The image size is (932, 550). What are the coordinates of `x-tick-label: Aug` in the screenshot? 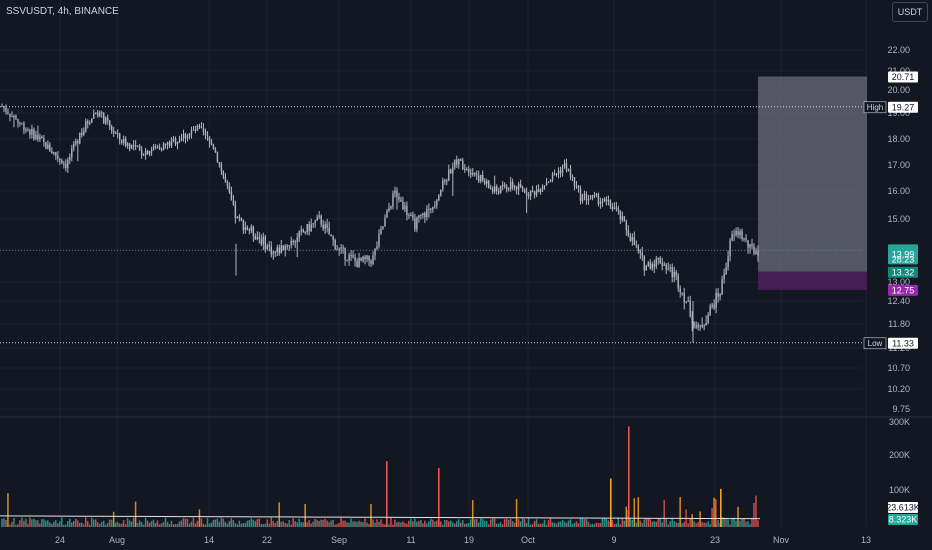 It's located at (117, 540).